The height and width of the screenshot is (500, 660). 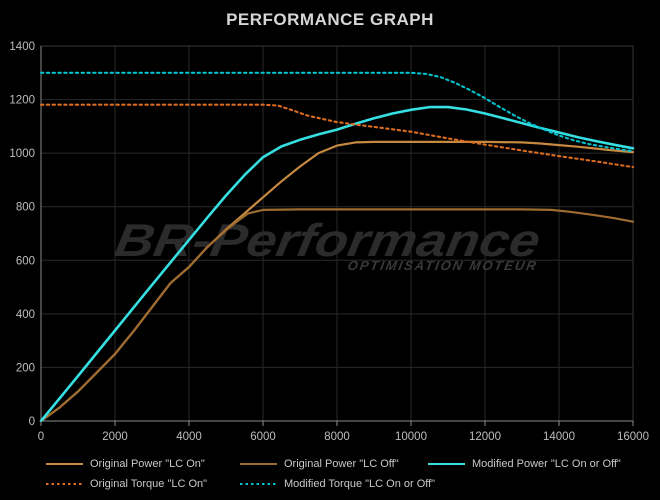 What do you see at coordinates (263, 437) in the screenshot?
I see `x-tick-label-6000: 6000` at bounding box center [263, 437].